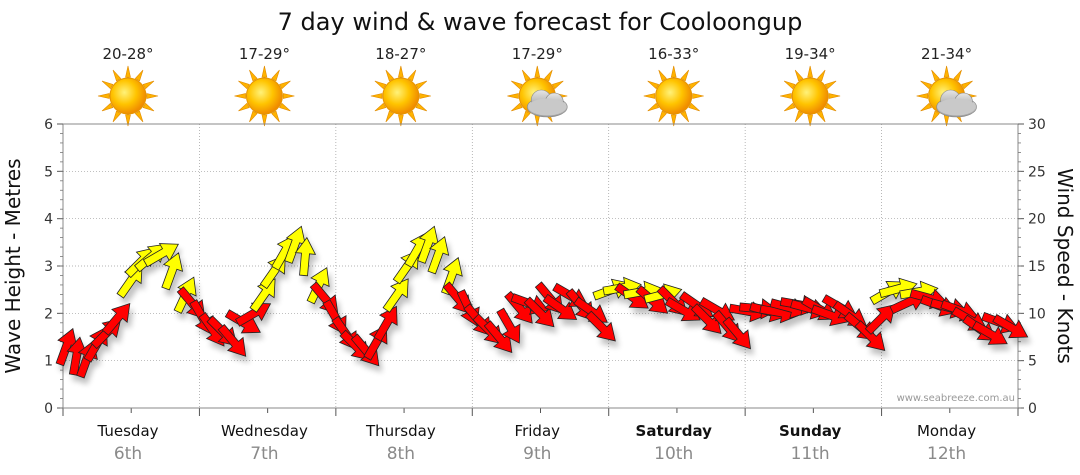 The image size is (1080, 475). Describe the element at coordinates (127, 431) in the screenshot. I see `day-name: Tuesday` at that location.